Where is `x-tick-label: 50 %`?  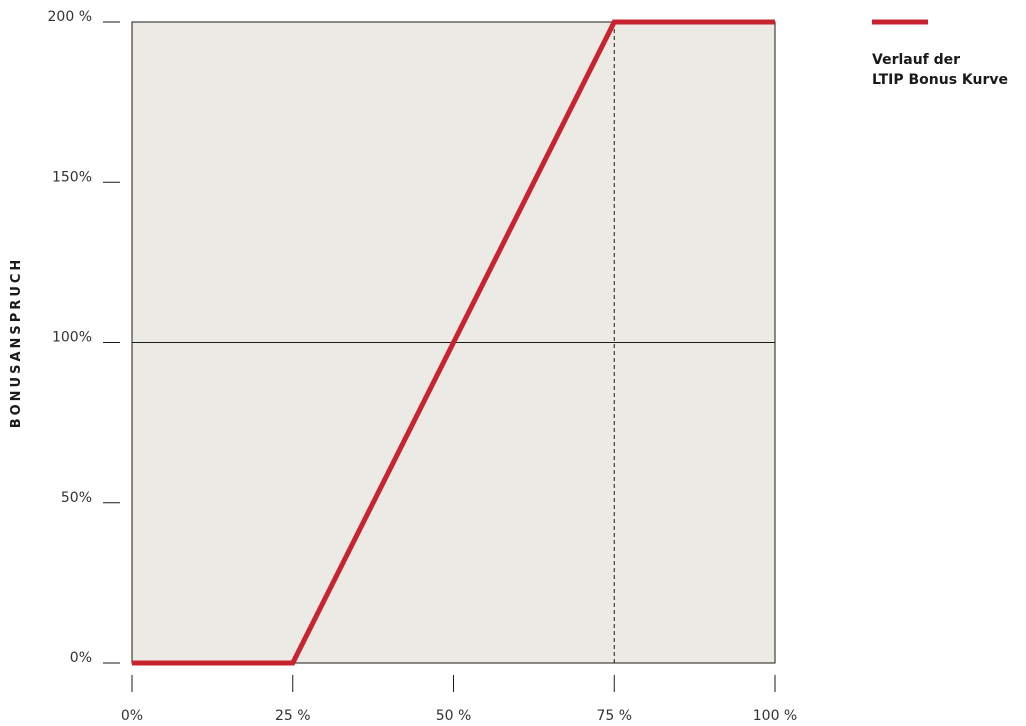 x-tick-label: 50 % is located at coordinates (454, 716).